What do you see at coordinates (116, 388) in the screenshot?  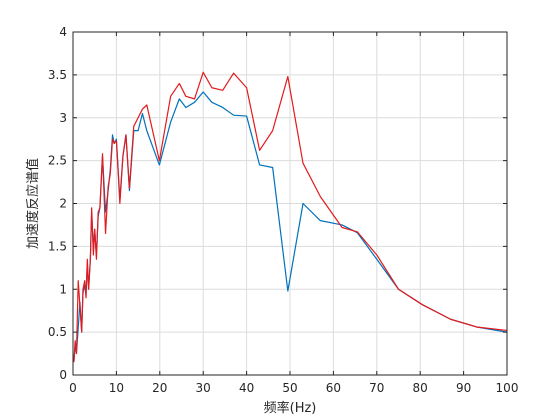 I see `x-tick-label: 10` at bounding box center [116, 388].